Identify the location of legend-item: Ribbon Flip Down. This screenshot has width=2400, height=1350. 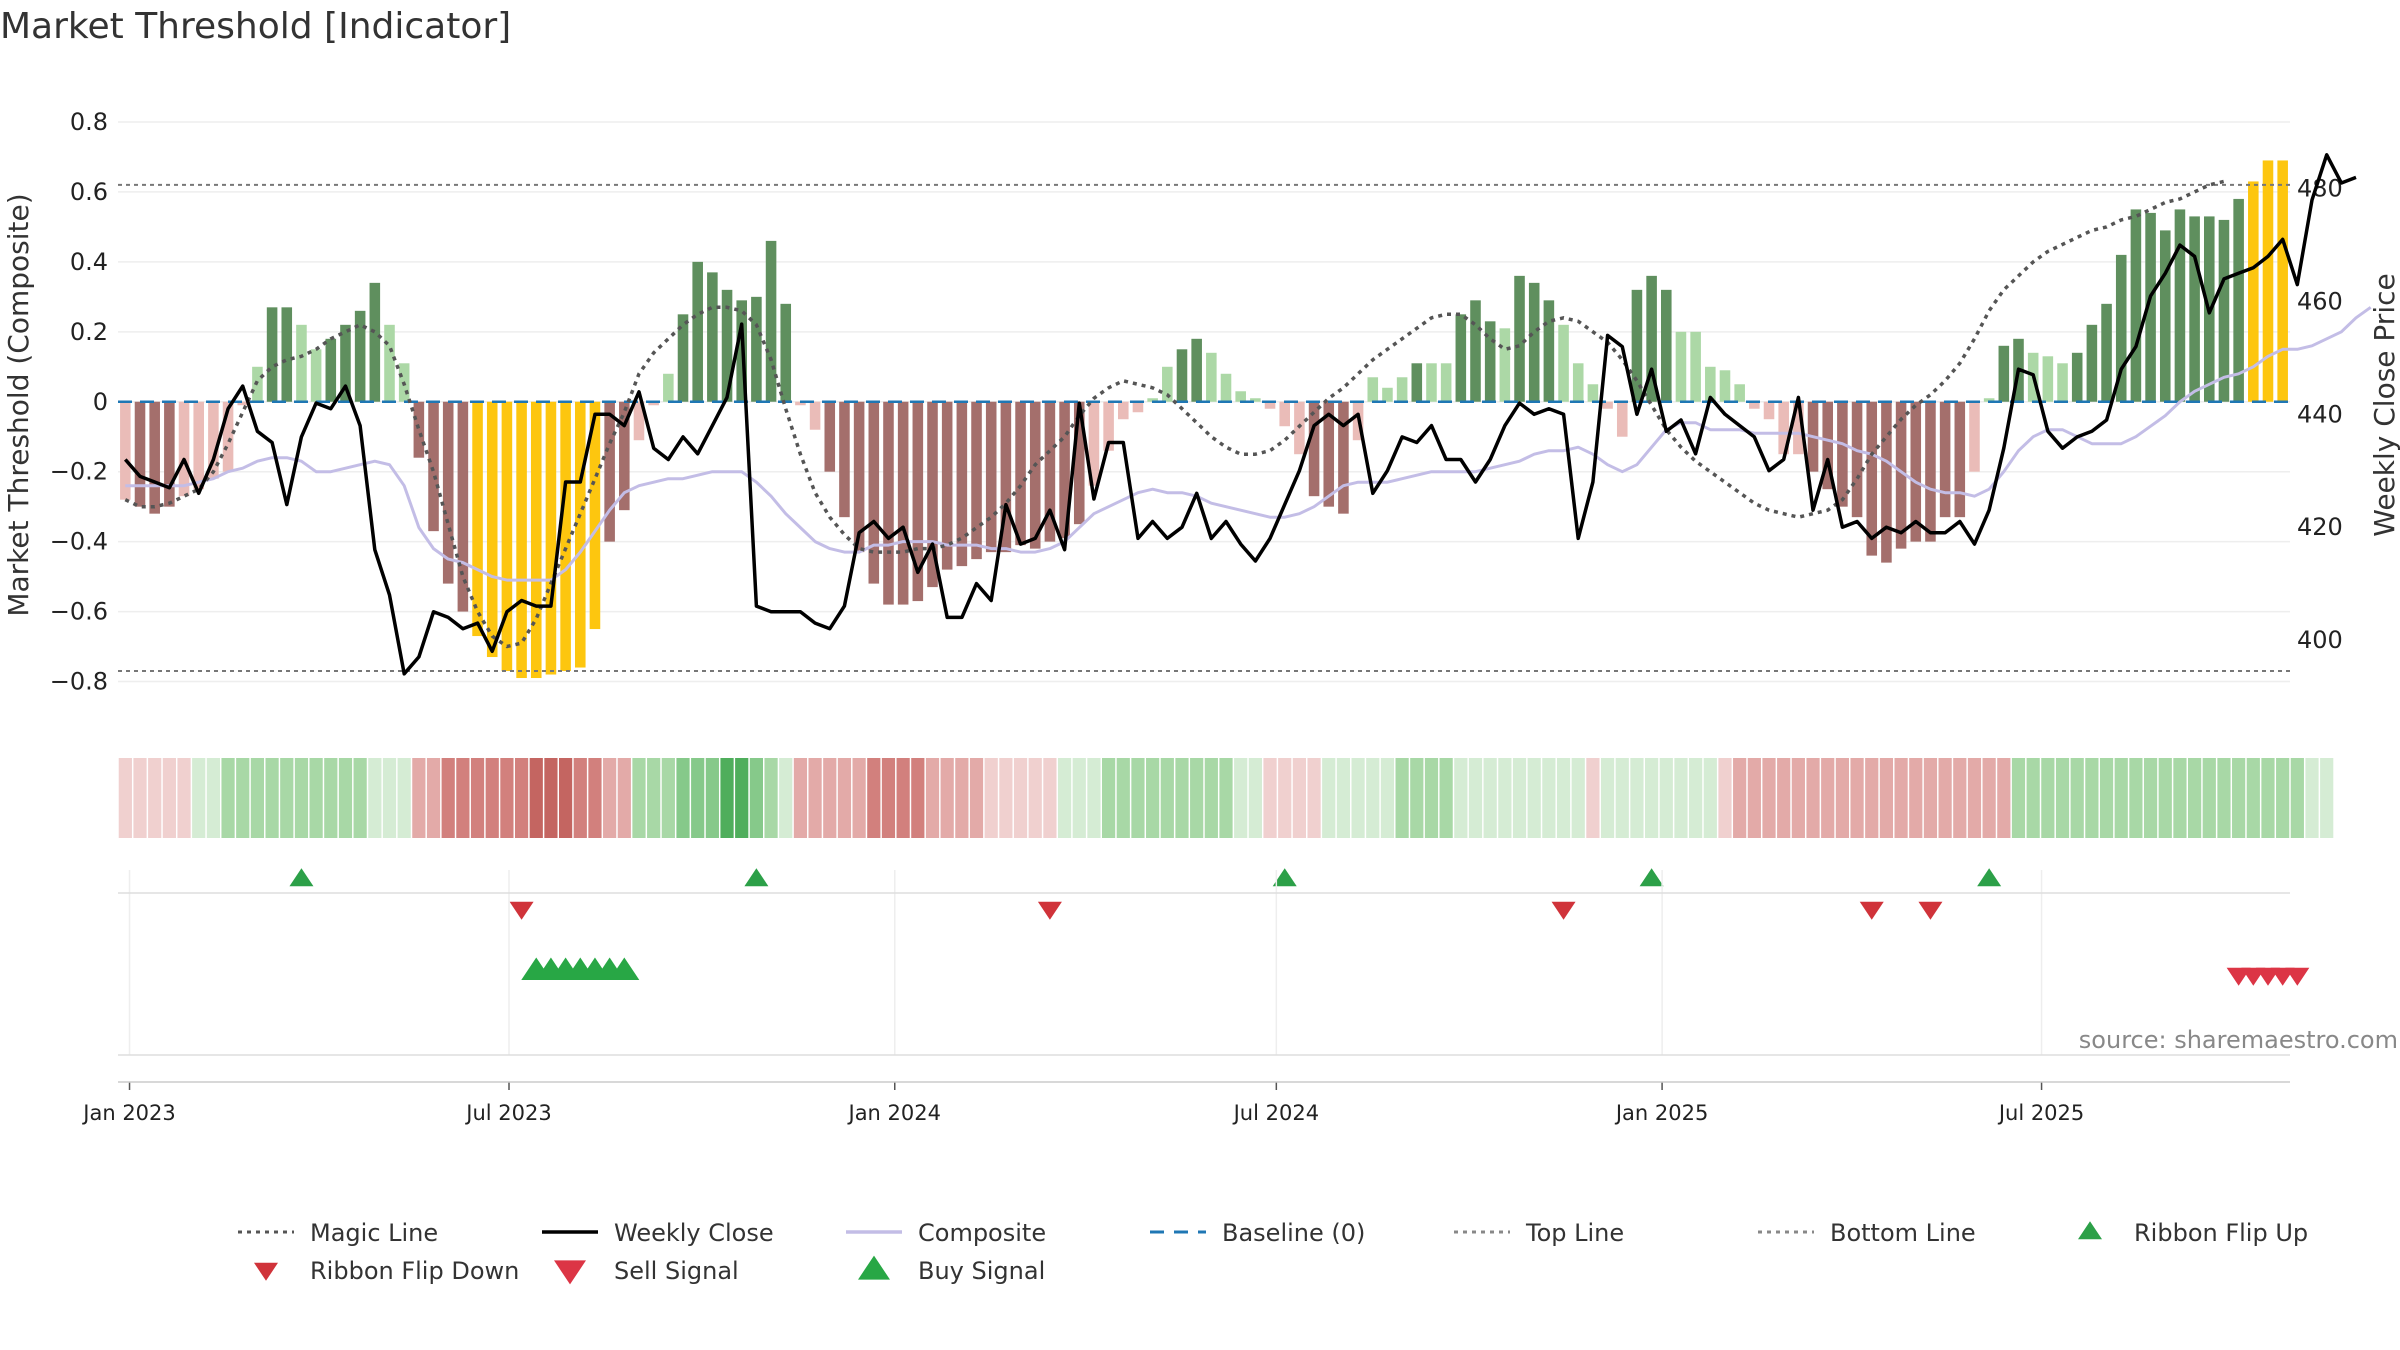
(386, 1271).